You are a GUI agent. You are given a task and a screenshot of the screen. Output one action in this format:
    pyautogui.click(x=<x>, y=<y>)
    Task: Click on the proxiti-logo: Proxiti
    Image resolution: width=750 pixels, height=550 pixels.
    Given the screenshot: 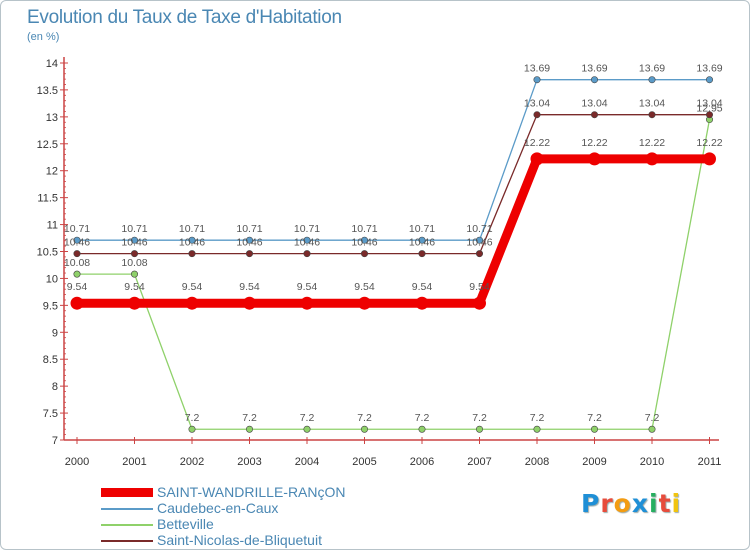 What is the action you would take?
    pyautogui.click(x=631, y=503)
    